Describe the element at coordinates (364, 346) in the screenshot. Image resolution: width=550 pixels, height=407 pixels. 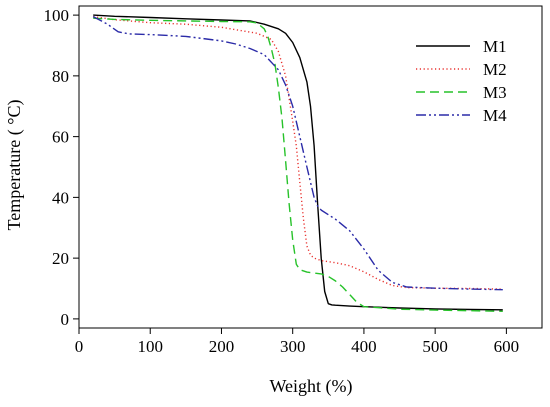
I see `x-tick-label: 400` at that location.